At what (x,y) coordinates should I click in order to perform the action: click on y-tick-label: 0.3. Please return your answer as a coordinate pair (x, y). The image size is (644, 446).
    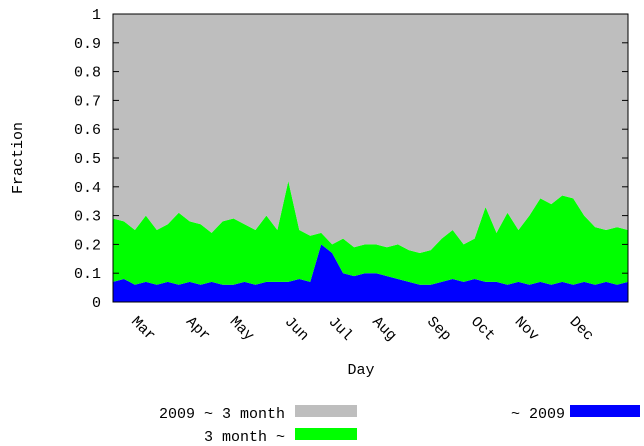
    Looking at the image, I should click on (87, 217).